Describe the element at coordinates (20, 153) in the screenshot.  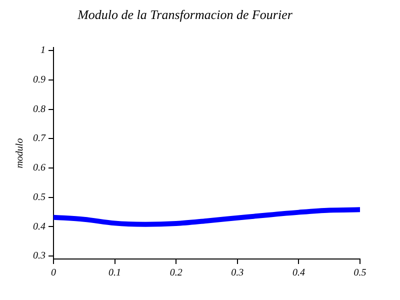
I see `y-axis-title: modulo` at that location.